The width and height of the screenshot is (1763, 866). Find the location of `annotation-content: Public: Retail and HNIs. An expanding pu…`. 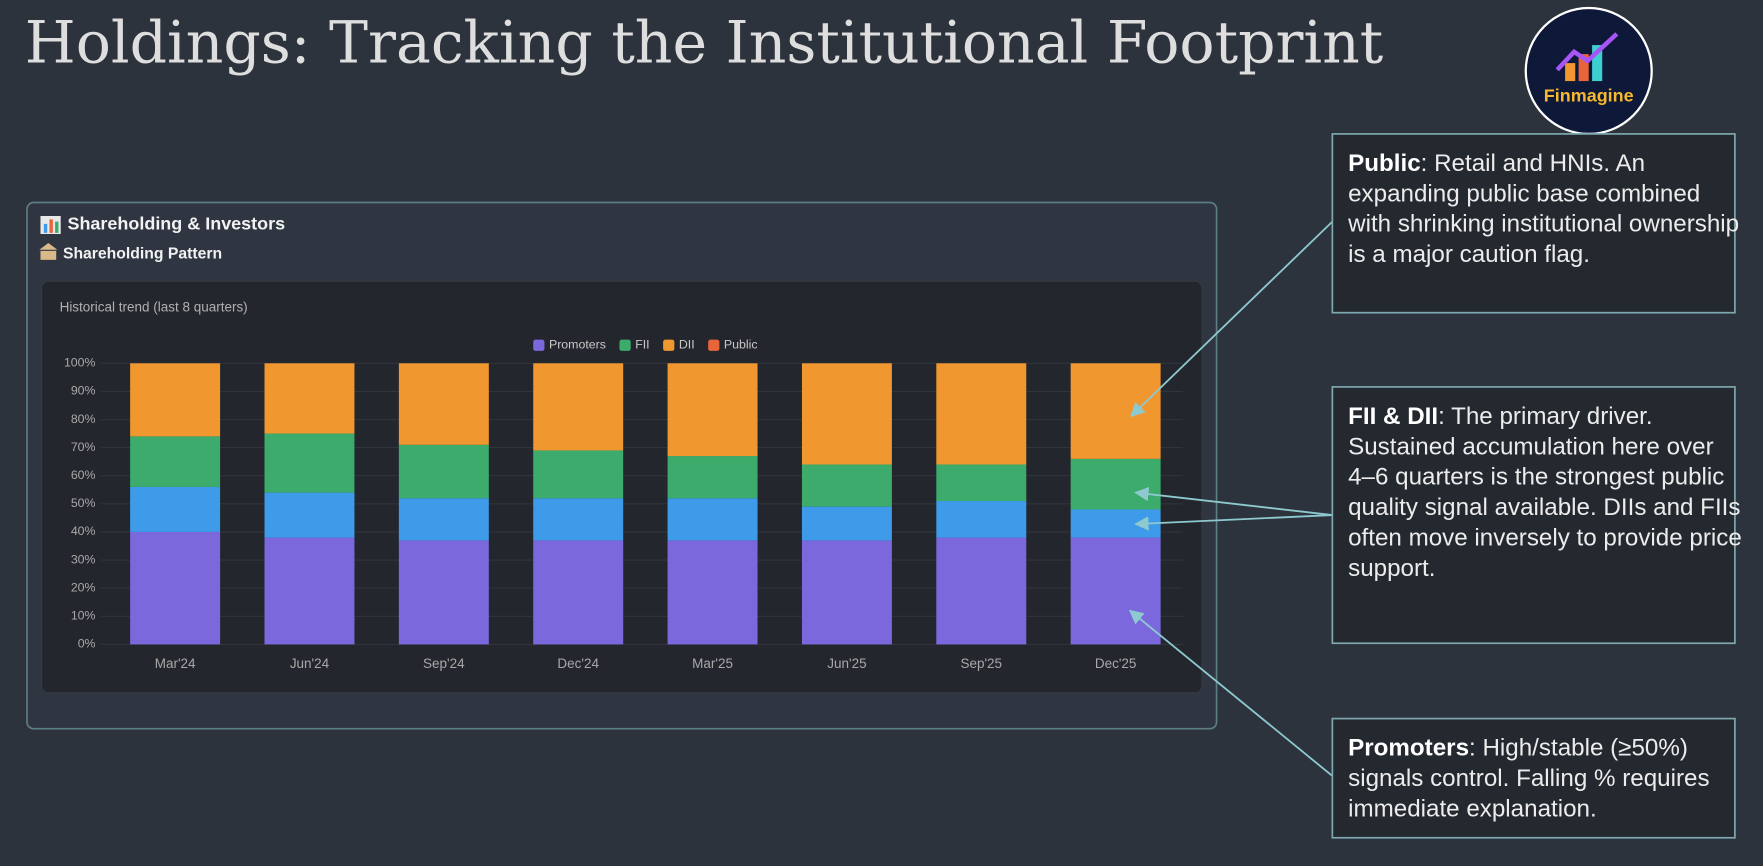

annotation-content: Public: Retail and HNIs. An expanding pu… is located at coordinates (1546, 209).